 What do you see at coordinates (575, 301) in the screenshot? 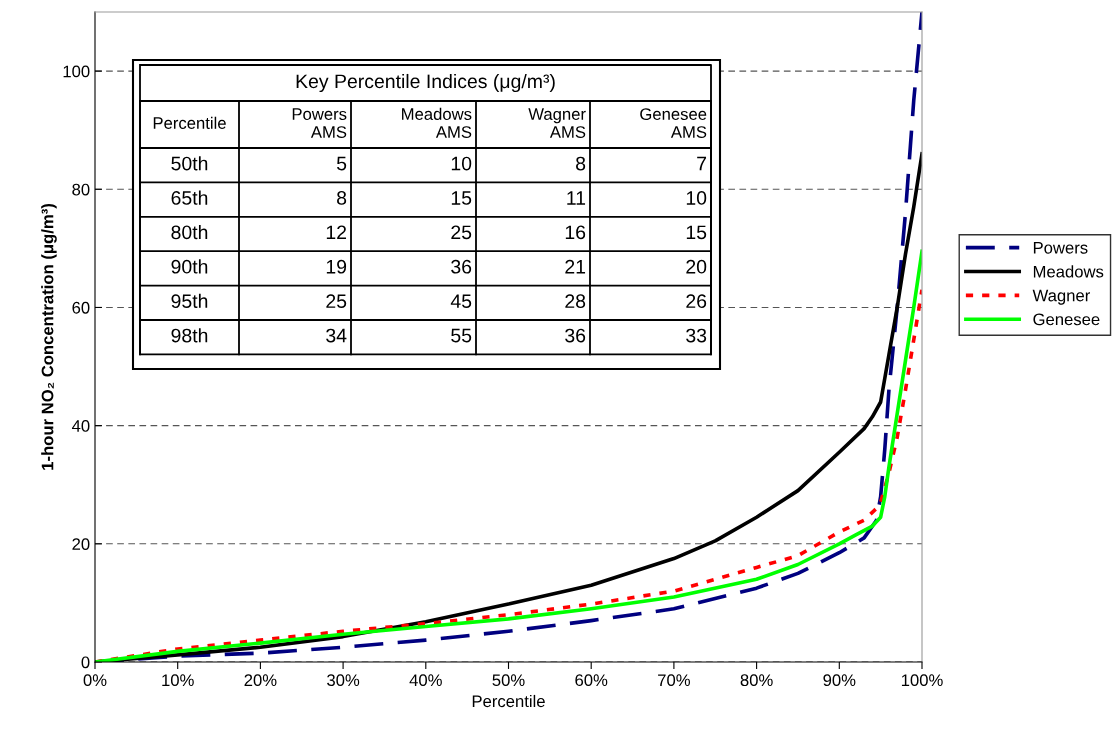
I see `annotation: 28` at bounding box center [575, 301].